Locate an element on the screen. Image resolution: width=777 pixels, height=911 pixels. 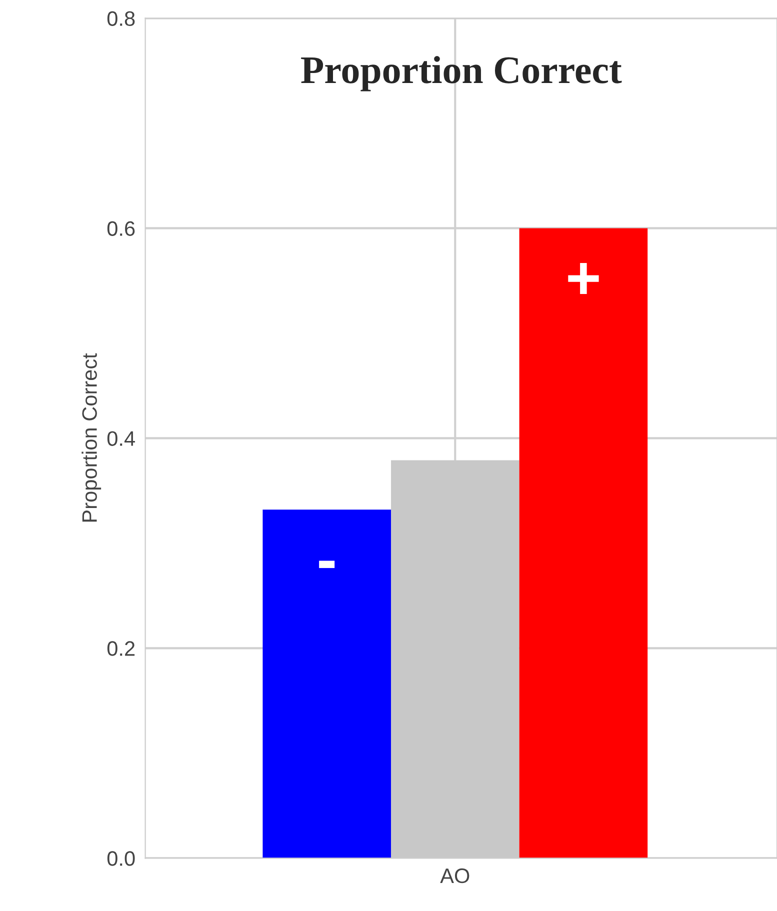
y-tick-label: 0.2 is located at coordinates (121, 648).